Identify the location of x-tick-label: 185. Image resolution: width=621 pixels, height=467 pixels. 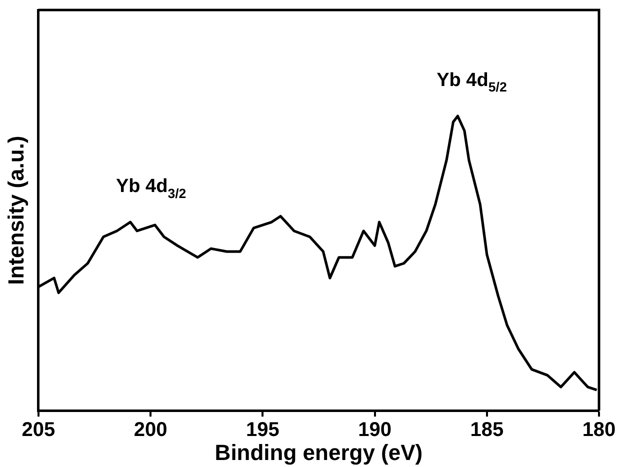
(487, 430).